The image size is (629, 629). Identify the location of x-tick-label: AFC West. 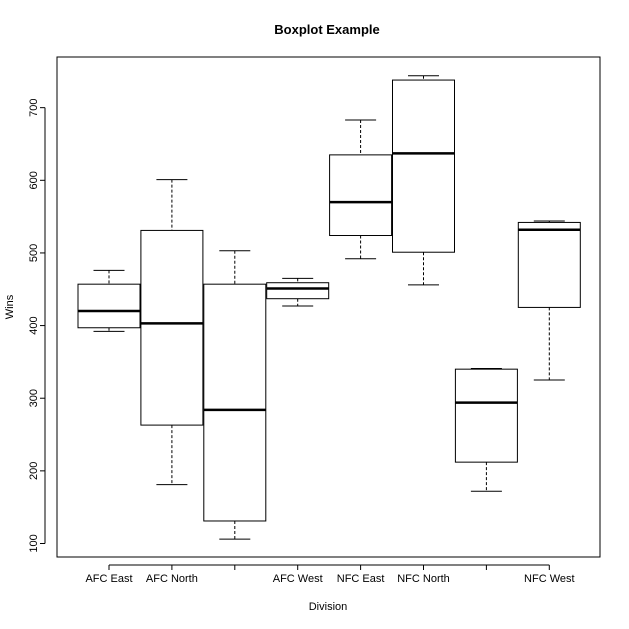
(298, 579).